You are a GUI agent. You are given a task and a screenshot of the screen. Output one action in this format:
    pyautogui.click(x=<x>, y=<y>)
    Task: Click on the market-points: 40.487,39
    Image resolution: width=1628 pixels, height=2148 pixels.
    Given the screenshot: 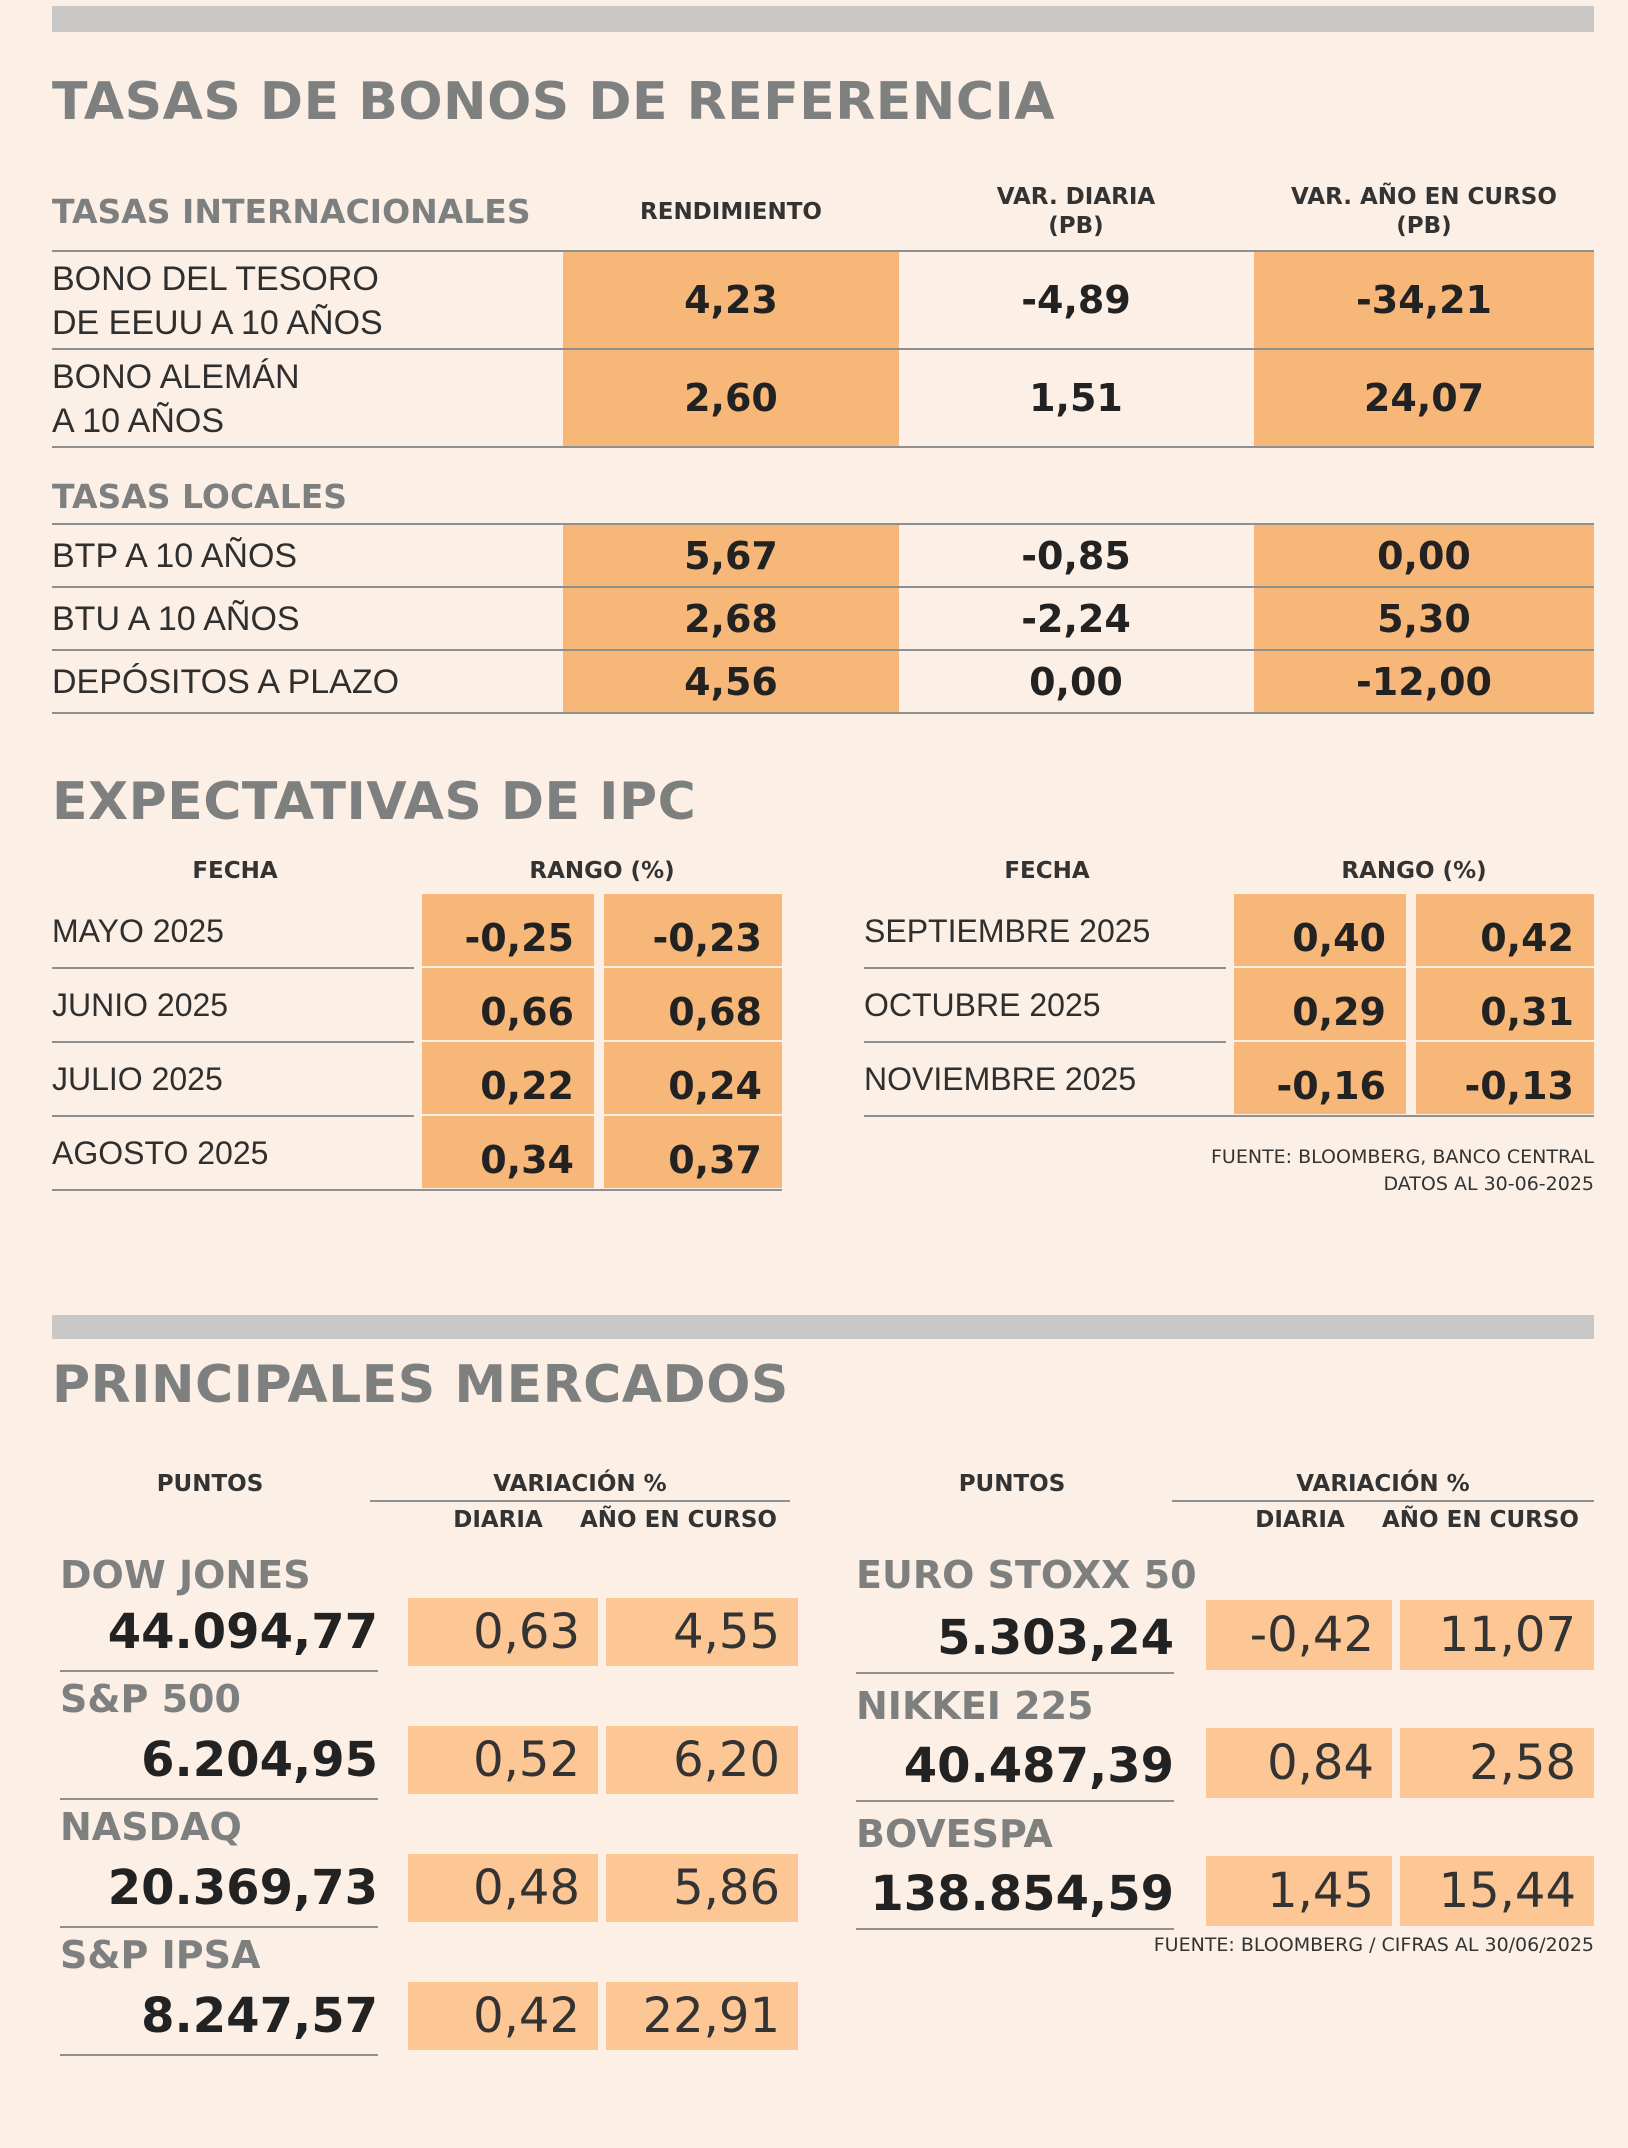 What is the action you would take?
    pyautogui.click(x=1038, y=1766)
    